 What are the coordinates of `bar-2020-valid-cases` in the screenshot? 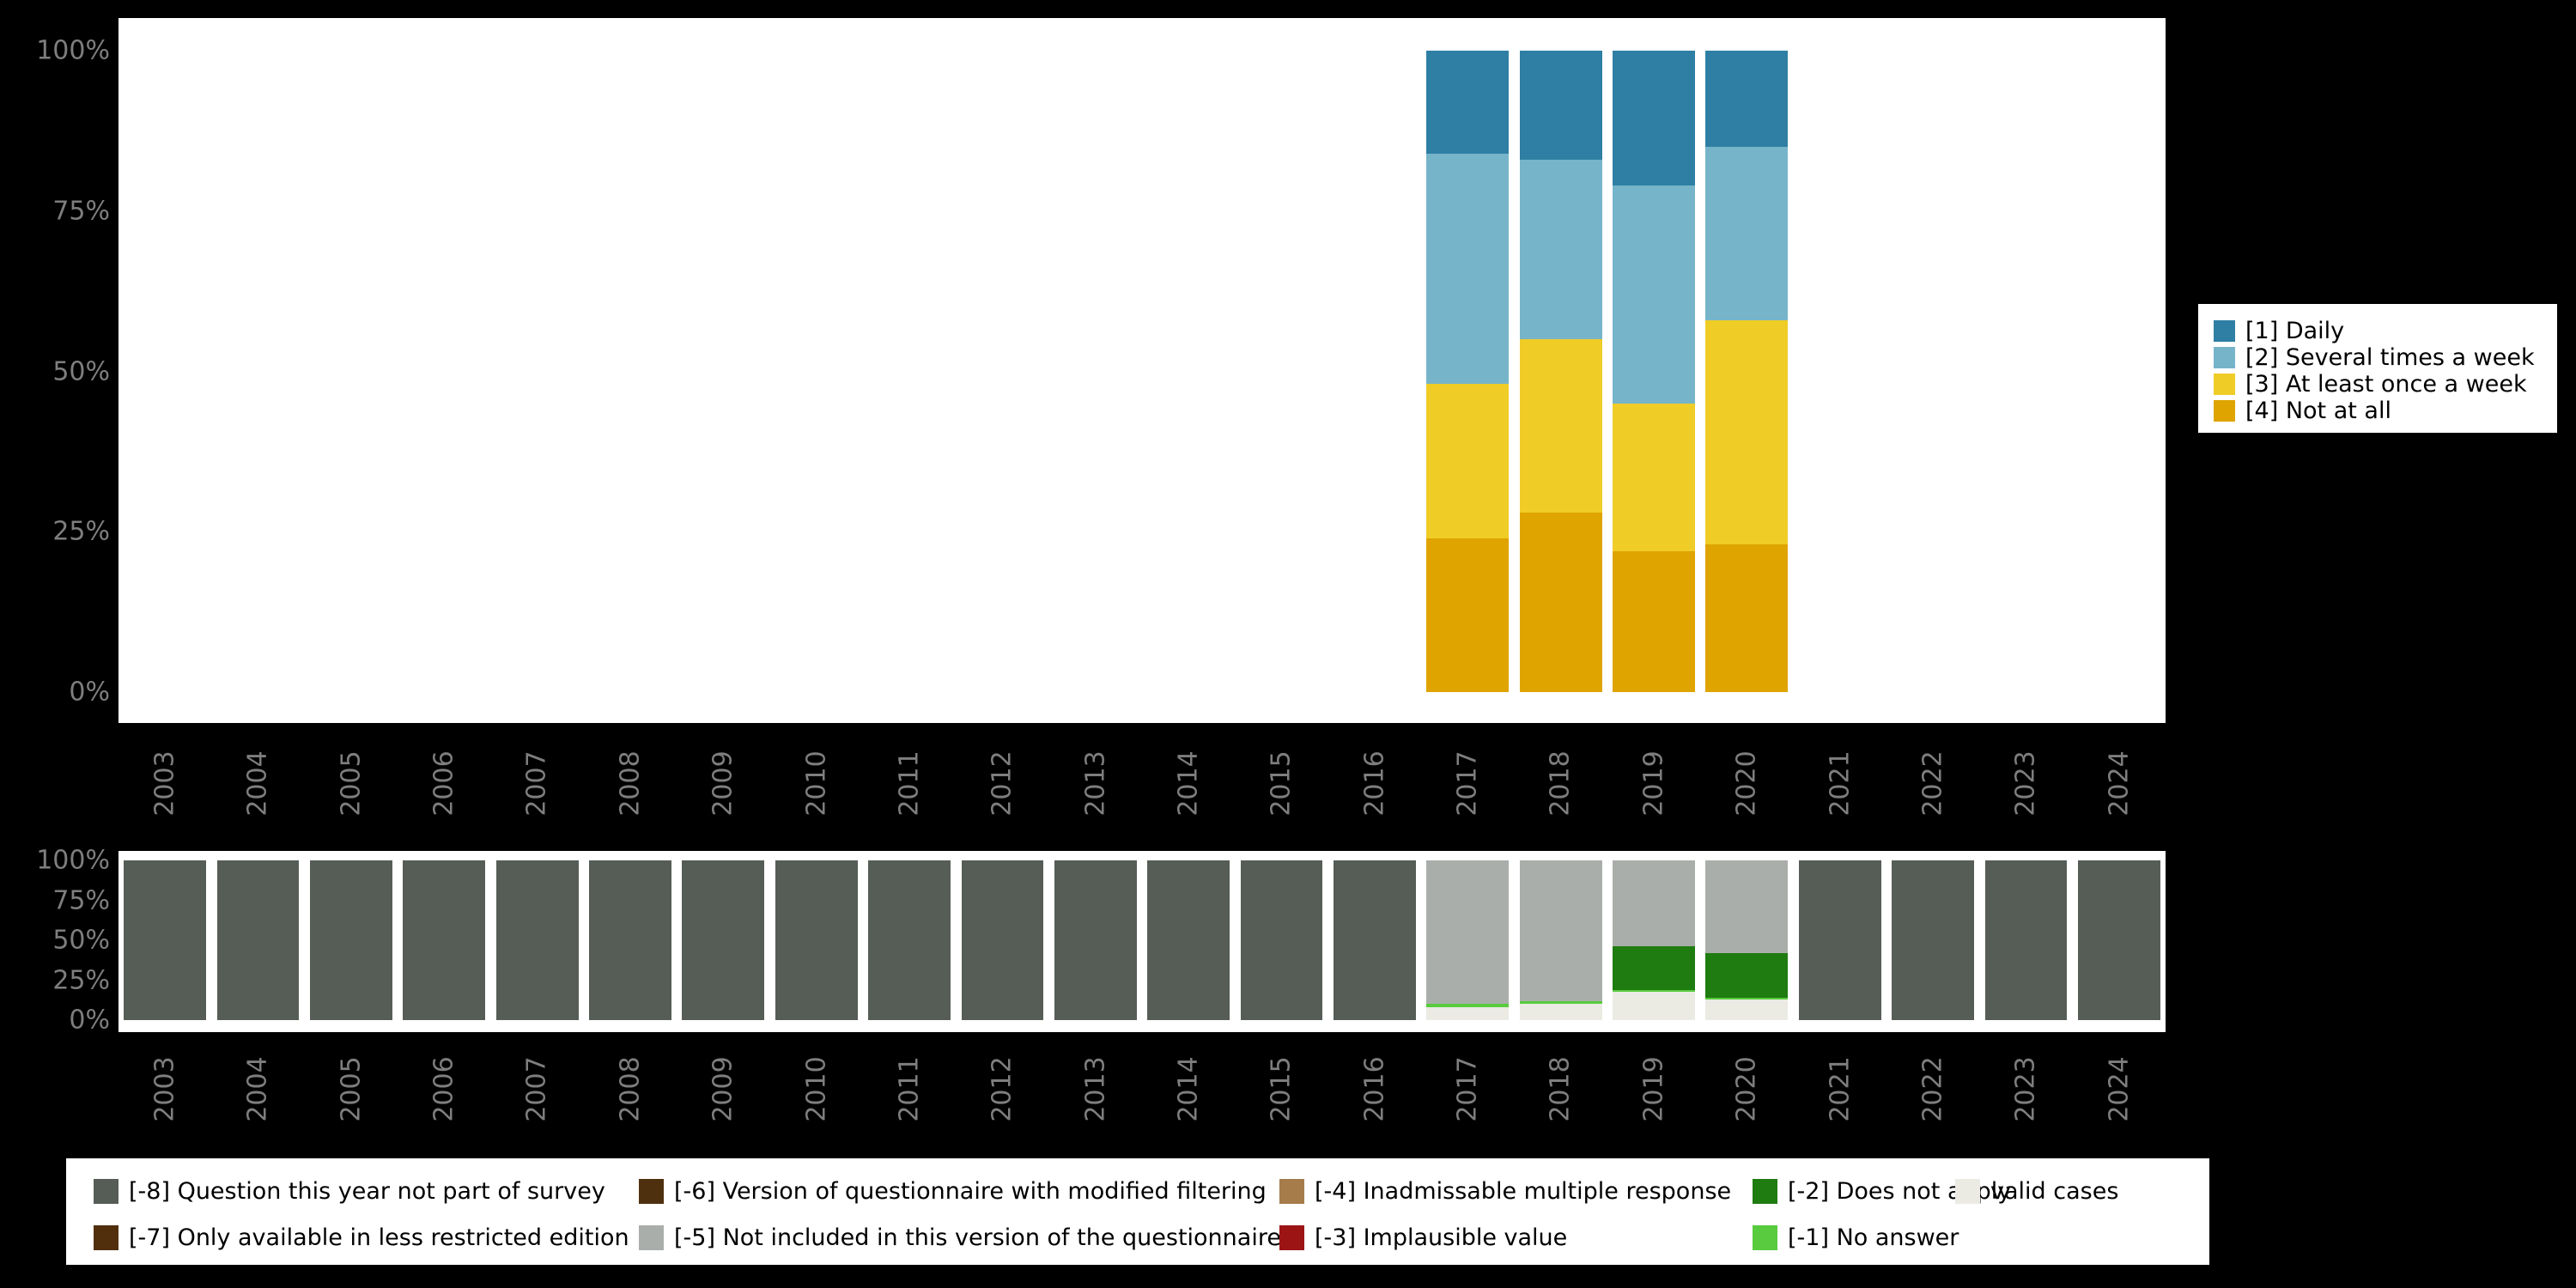 It's located at (1747, 1009).